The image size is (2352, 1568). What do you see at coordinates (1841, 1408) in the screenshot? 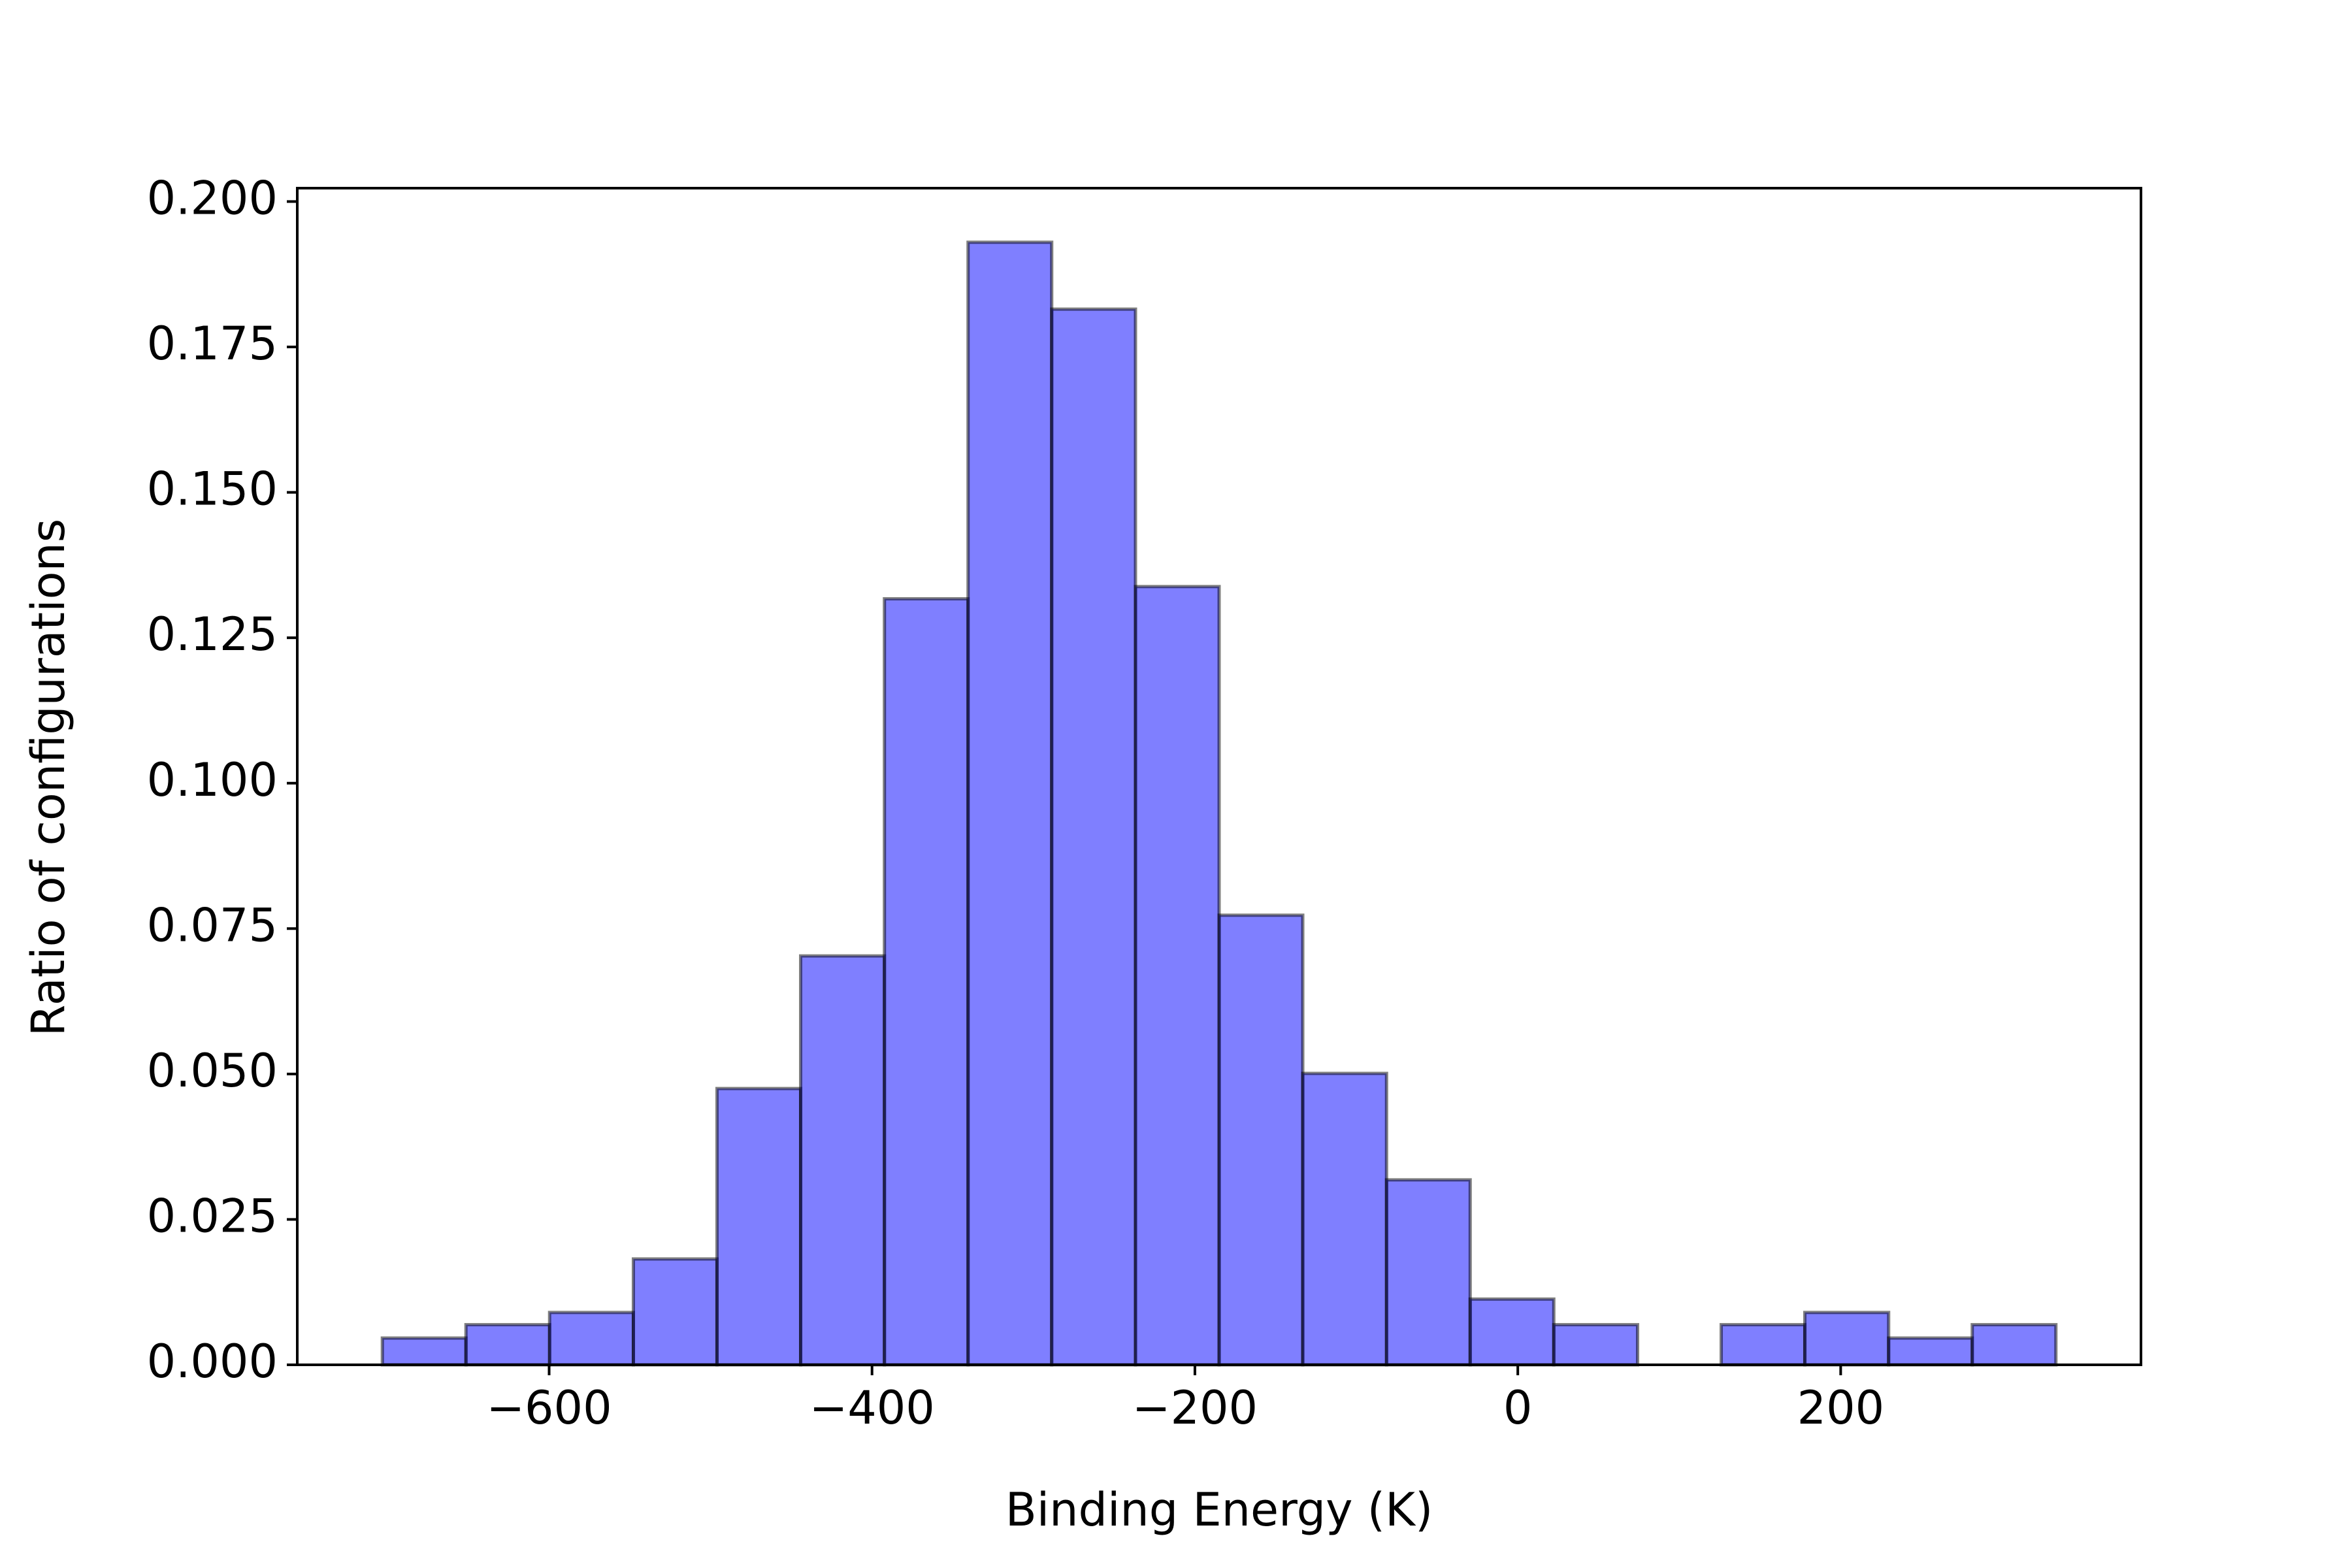
I see `x-tick-label: 200` at bounding box center [1841, 1408].